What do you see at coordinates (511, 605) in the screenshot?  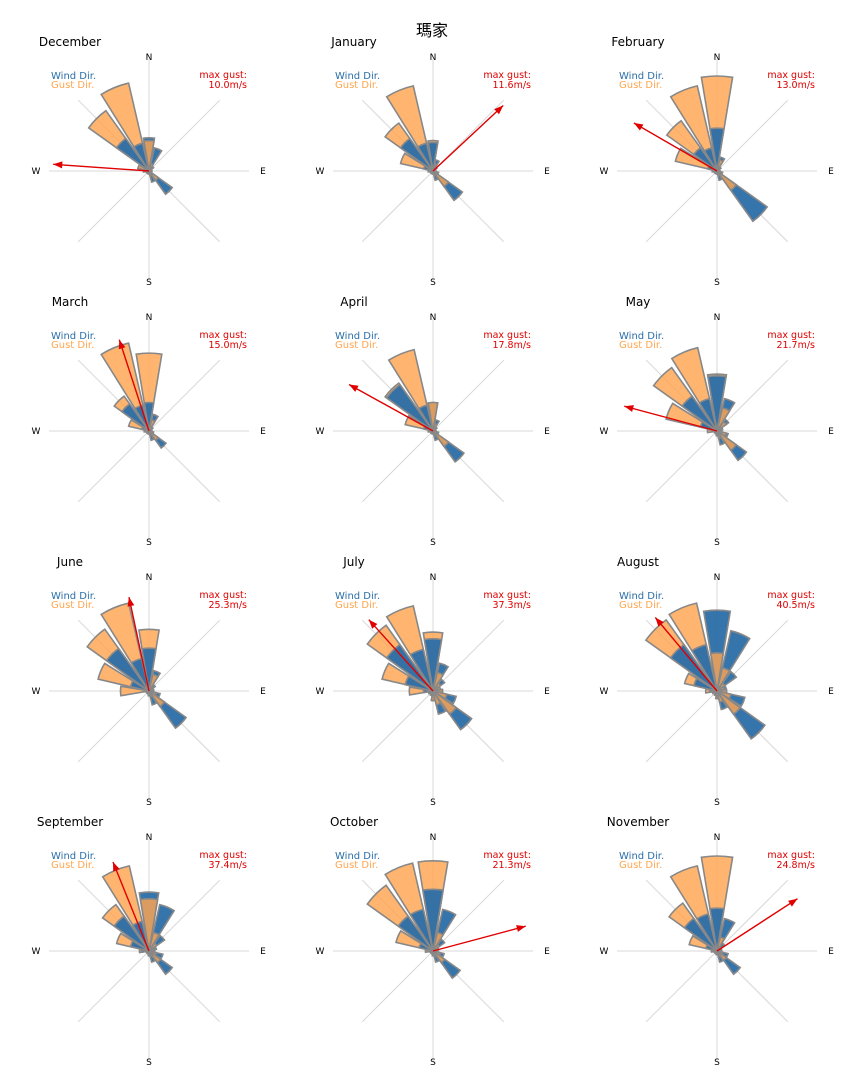 I see `max-gust-value: 37.3m/s` at bounding box center [511, 605].